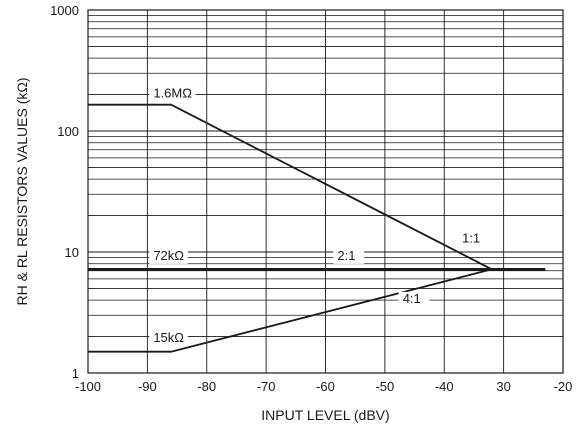 The height and width of the screenshot is (433, 584). I want to click on annotation-label: 15kΩ, so click(168, 337).